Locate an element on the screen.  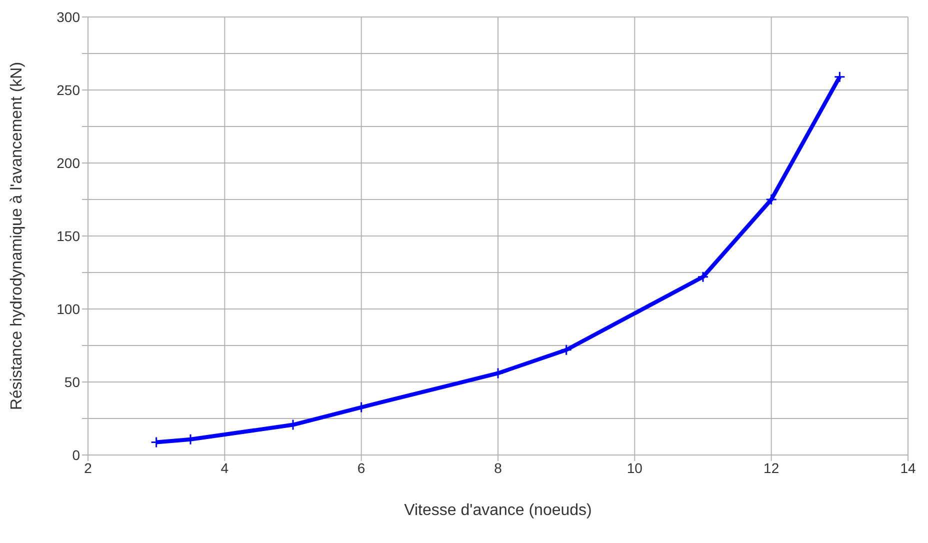
y-axis-title: Résistance hydrodynamique à l'avancement (kN) is located at coordinates (17, 236).